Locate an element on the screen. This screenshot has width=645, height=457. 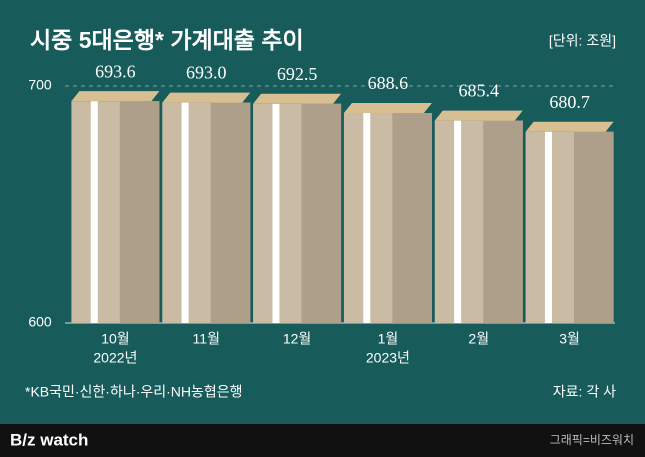
credit: 그래픽=비즈워치 is located at coordinates (592, 440).